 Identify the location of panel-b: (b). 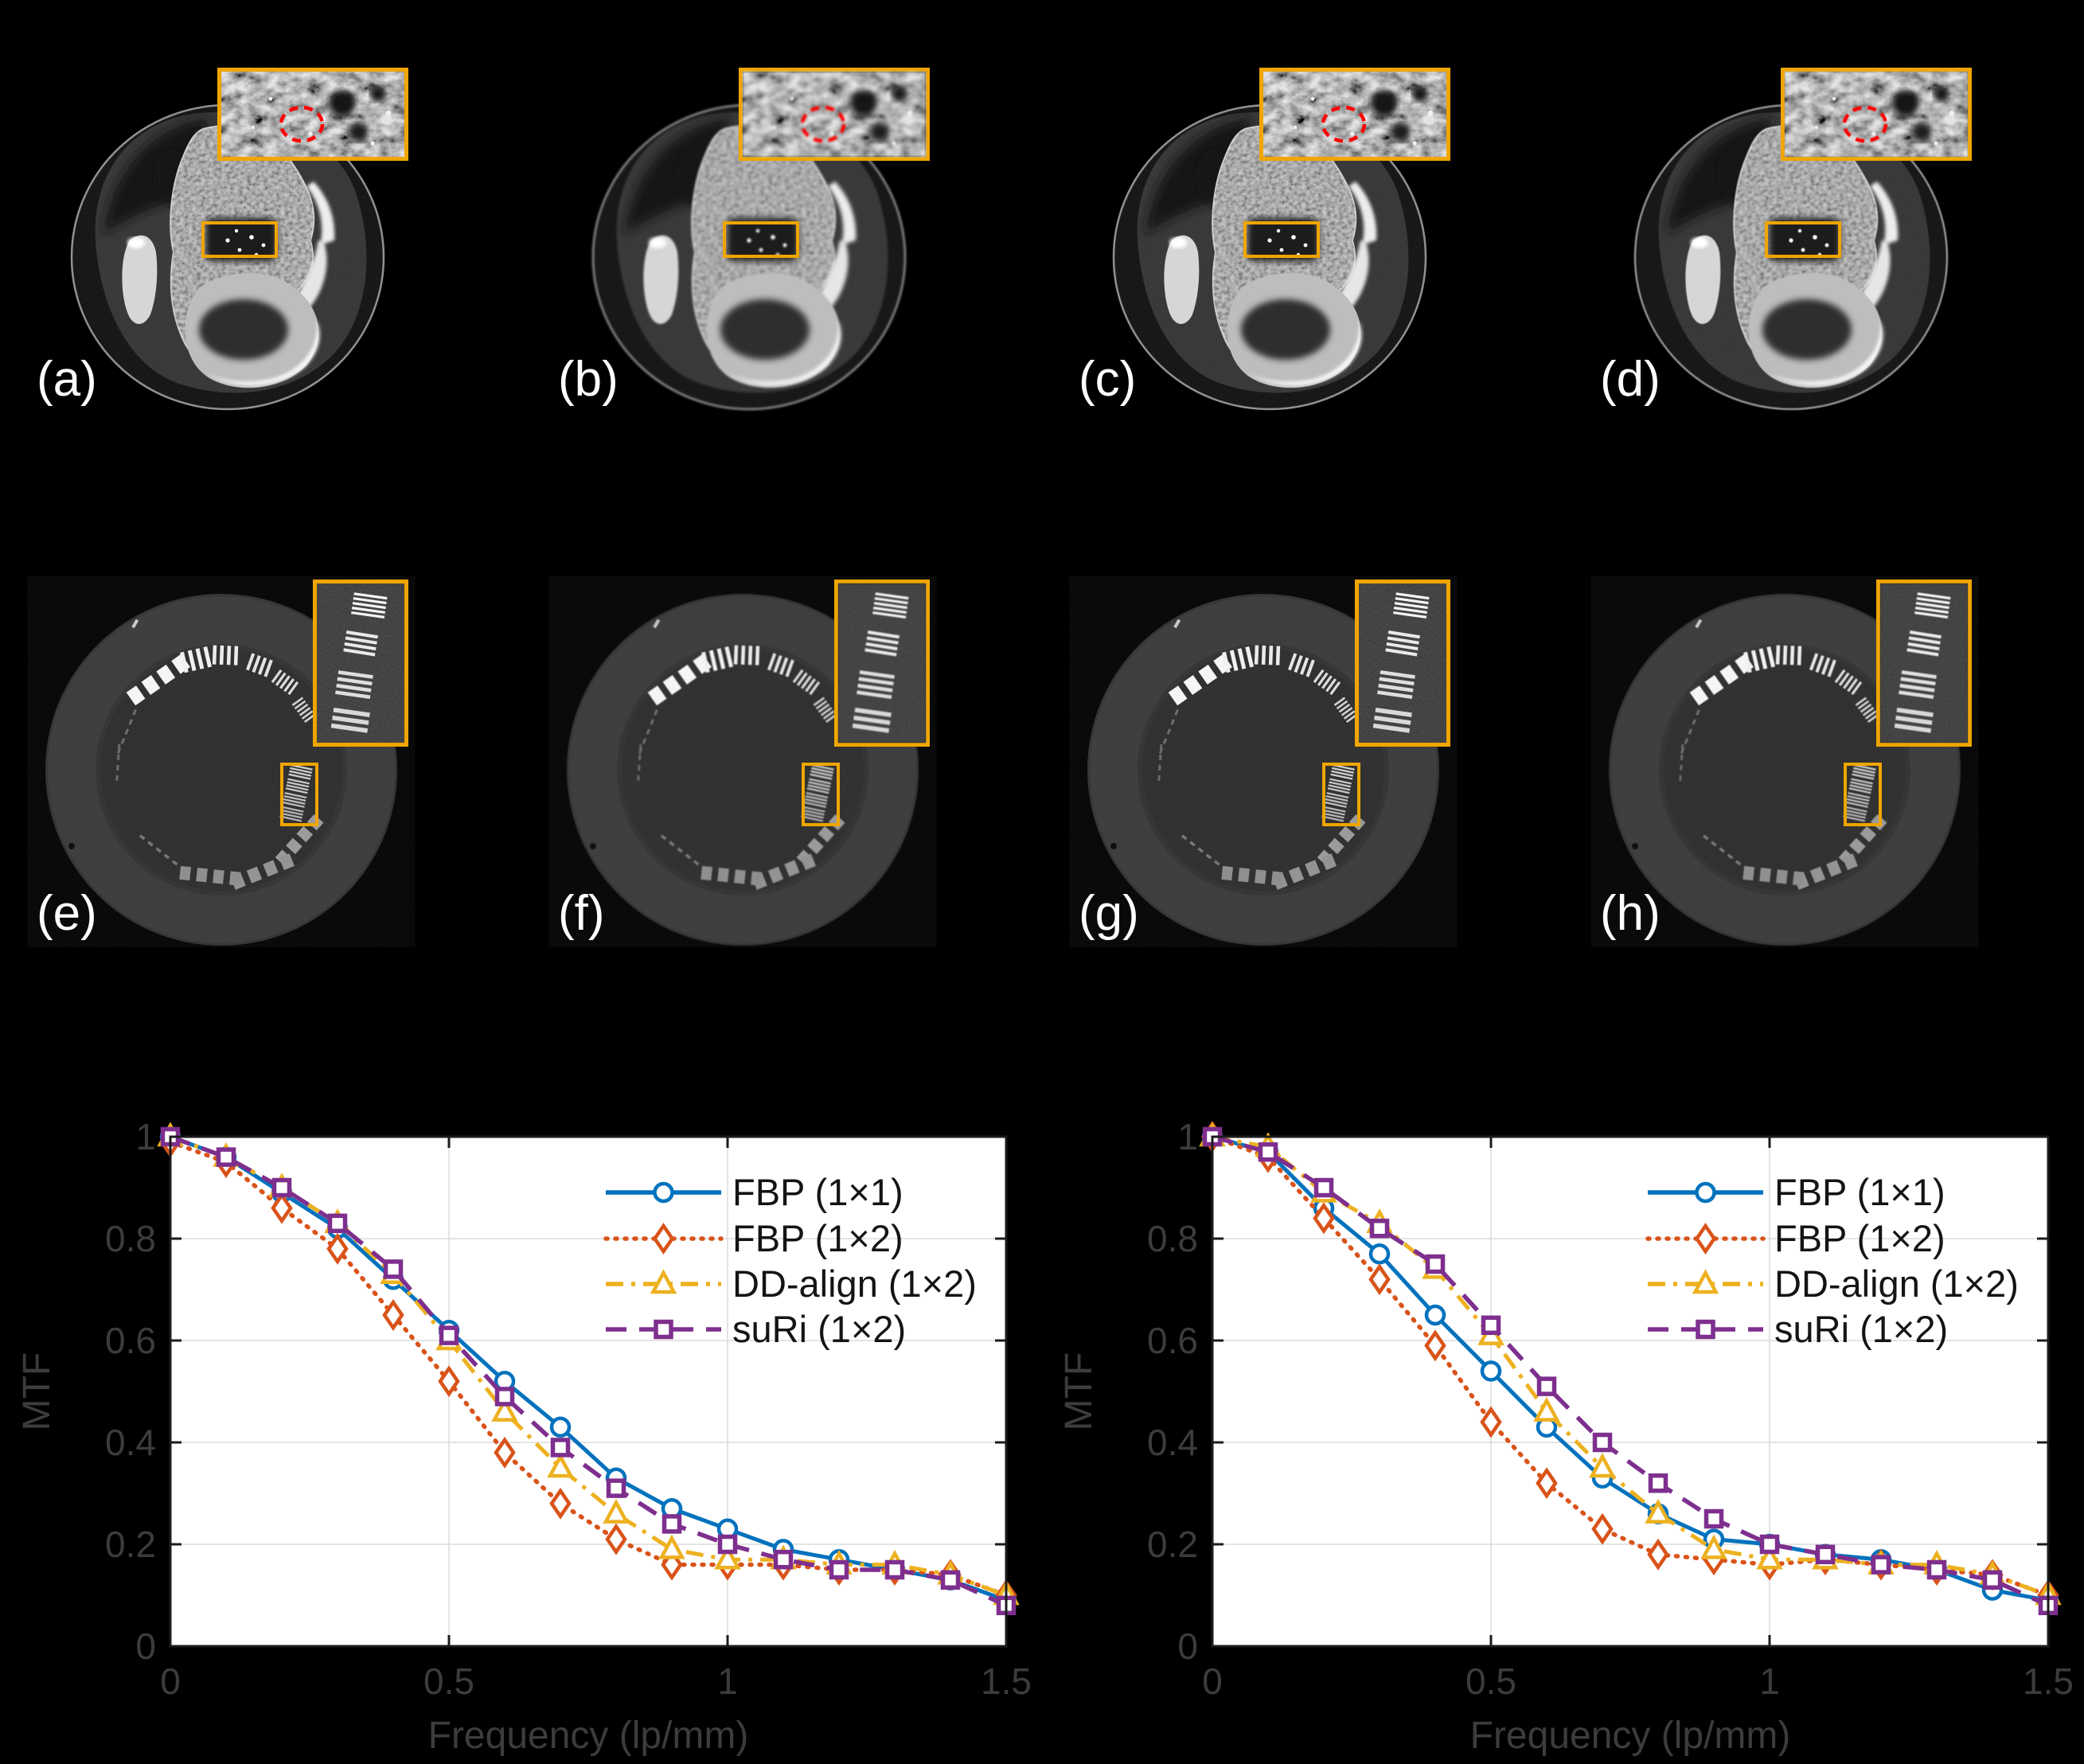
(781, 224).